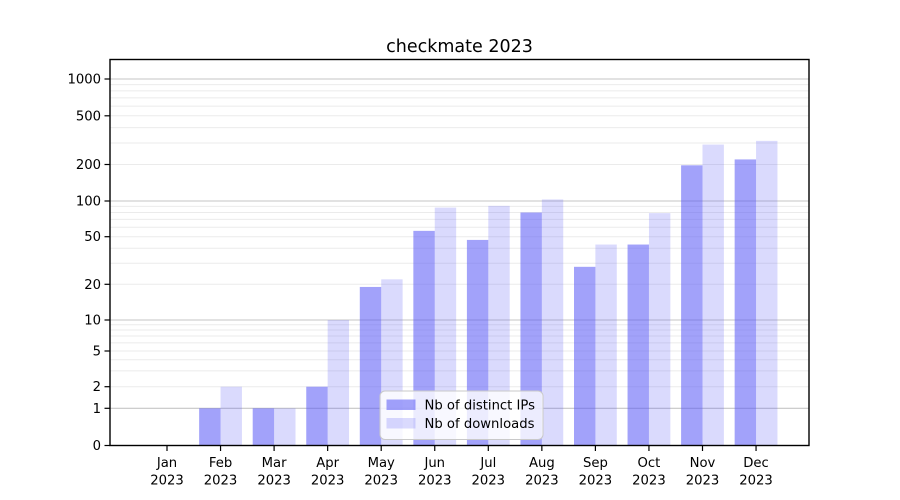  I want to click on x-tick-label: Nov, so click(703, 463).